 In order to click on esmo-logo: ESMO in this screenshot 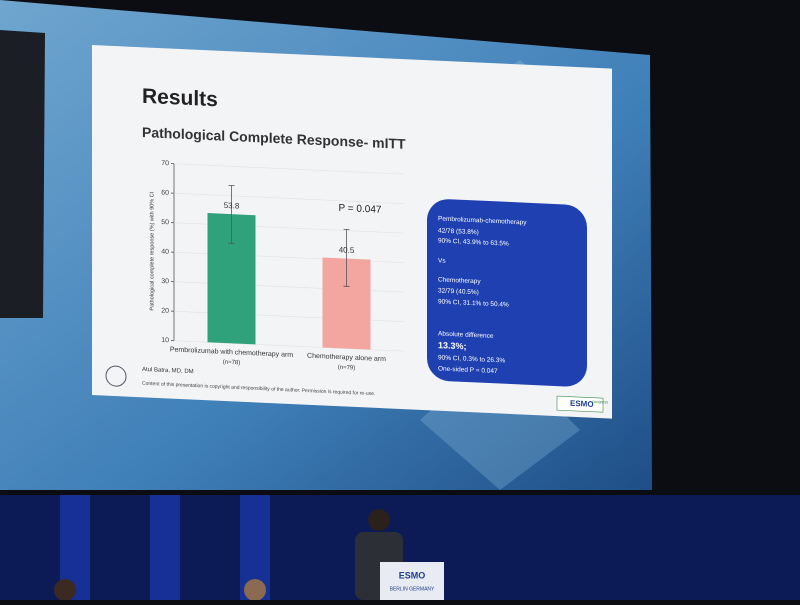, I will do `click(582, 404)`.